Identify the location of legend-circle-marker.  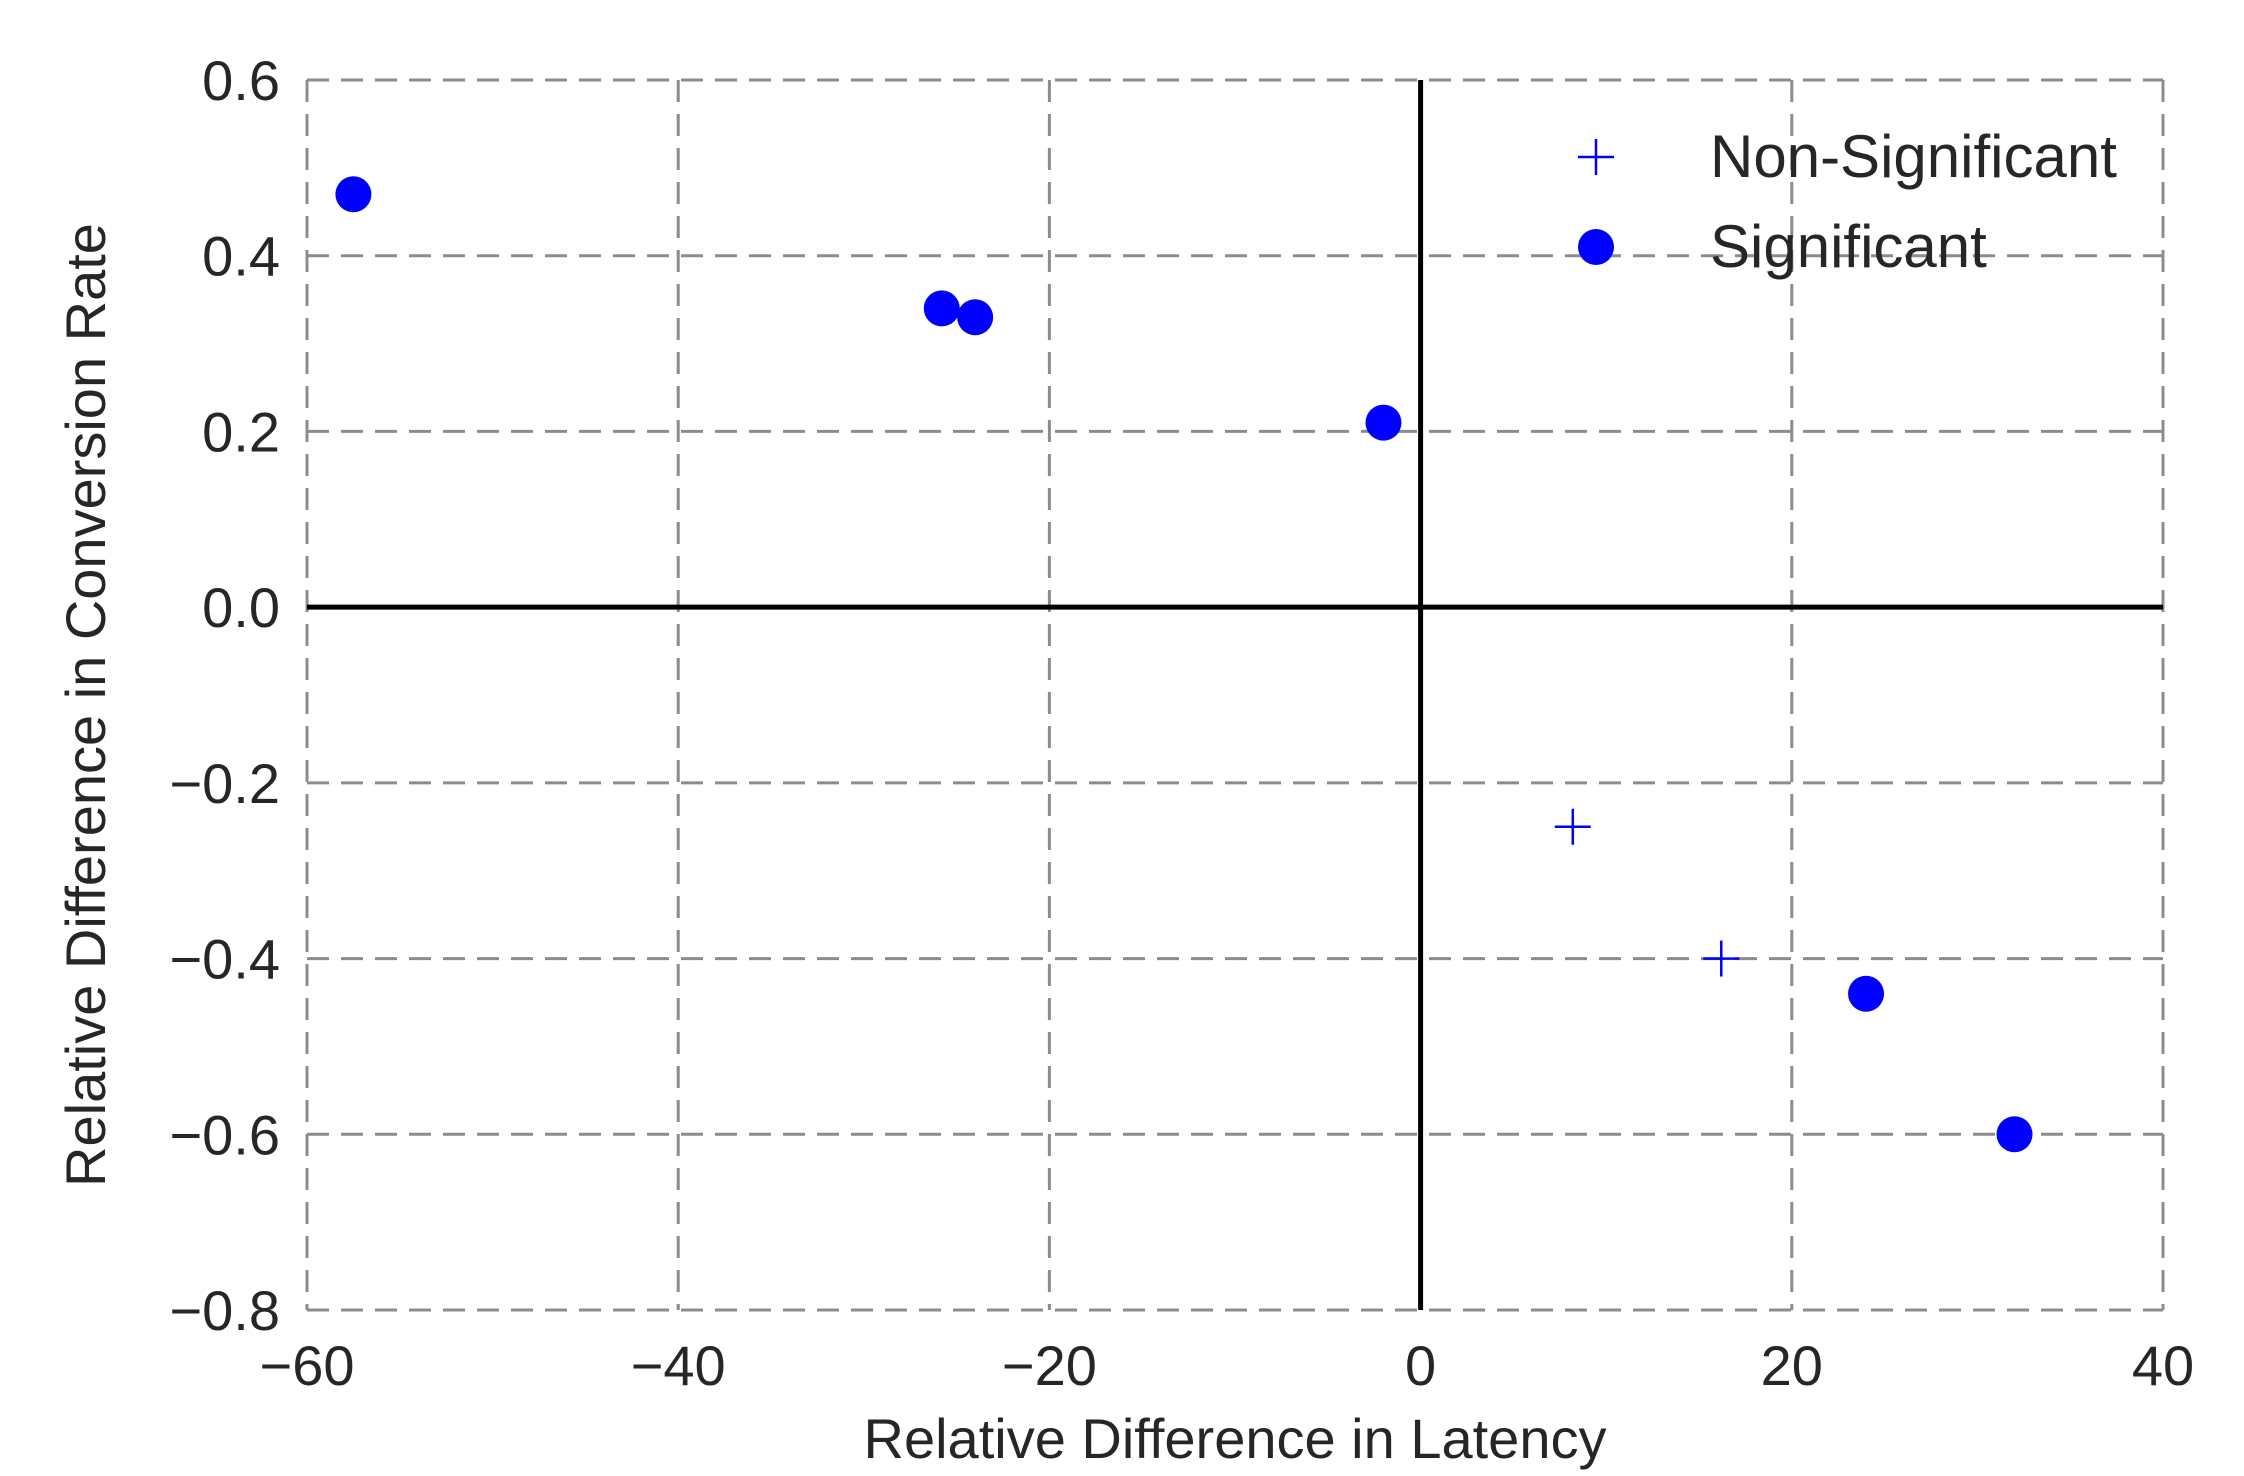
(1596, 247).